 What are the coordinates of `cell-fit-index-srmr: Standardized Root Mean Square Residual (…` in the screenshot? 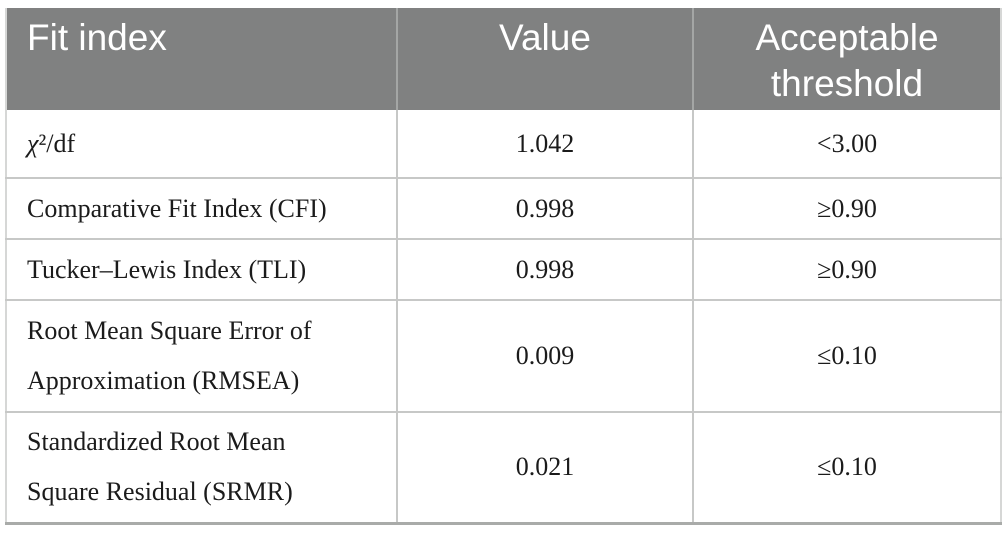 It's located at (201, 467).